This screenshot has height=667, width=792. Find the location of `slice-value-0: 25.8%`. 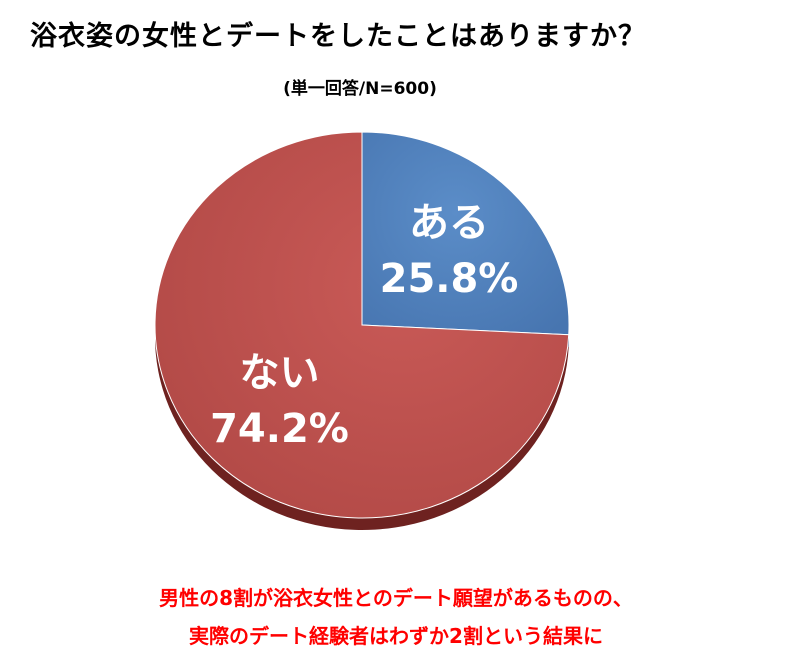

slice-value-0: 25.8% is located at coordinates (449, 279).